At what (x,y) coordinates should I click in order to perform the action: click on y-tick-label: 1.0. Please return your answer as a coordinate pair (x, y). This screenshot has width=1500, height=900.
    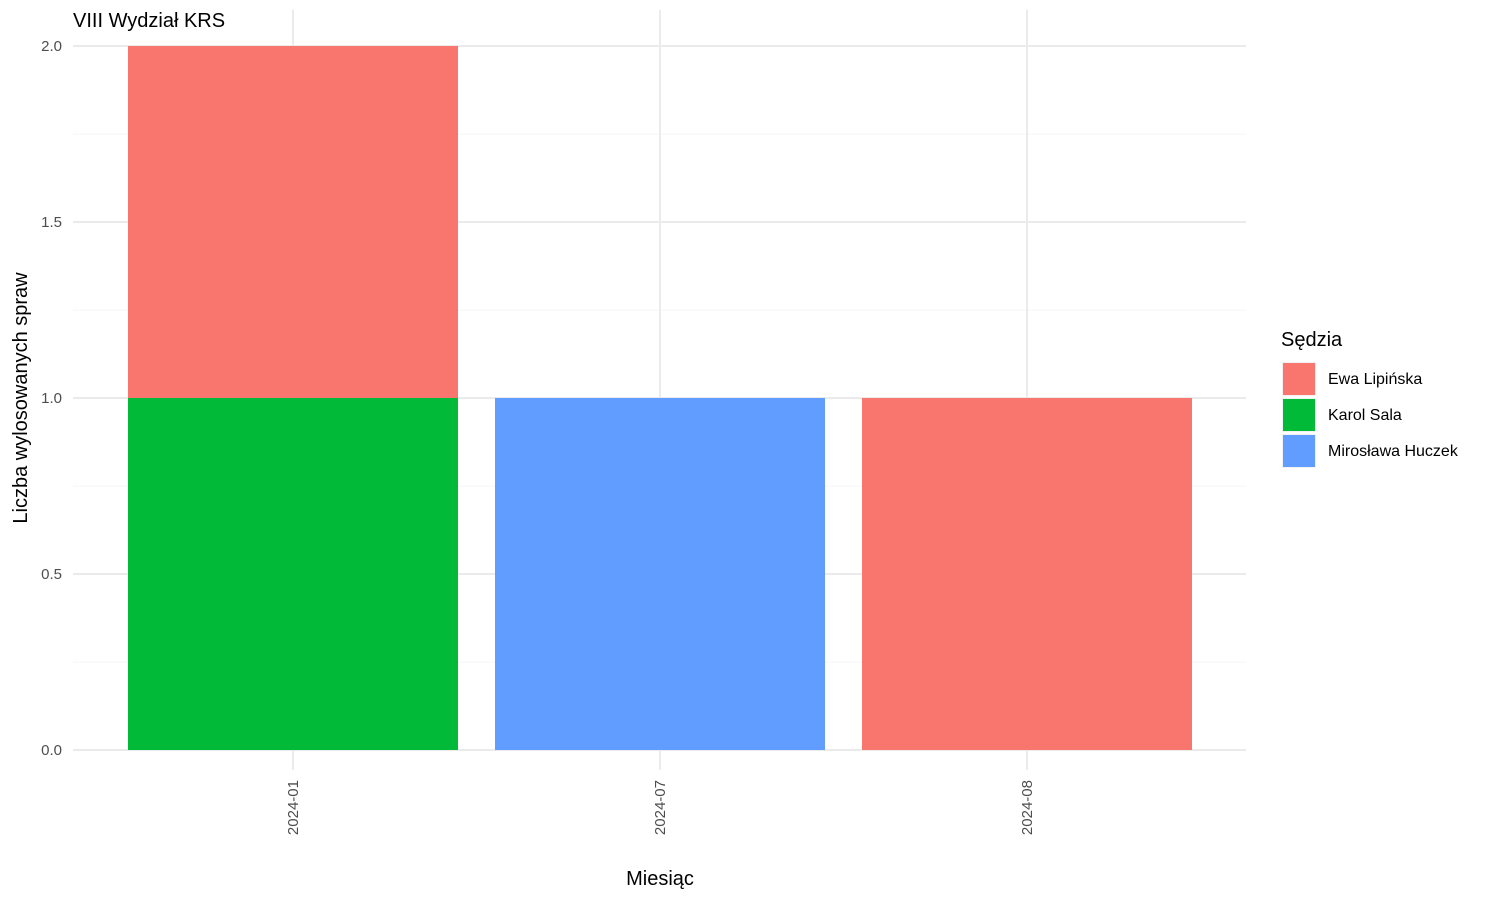
    Looking at the image, I should click on (51, 398).